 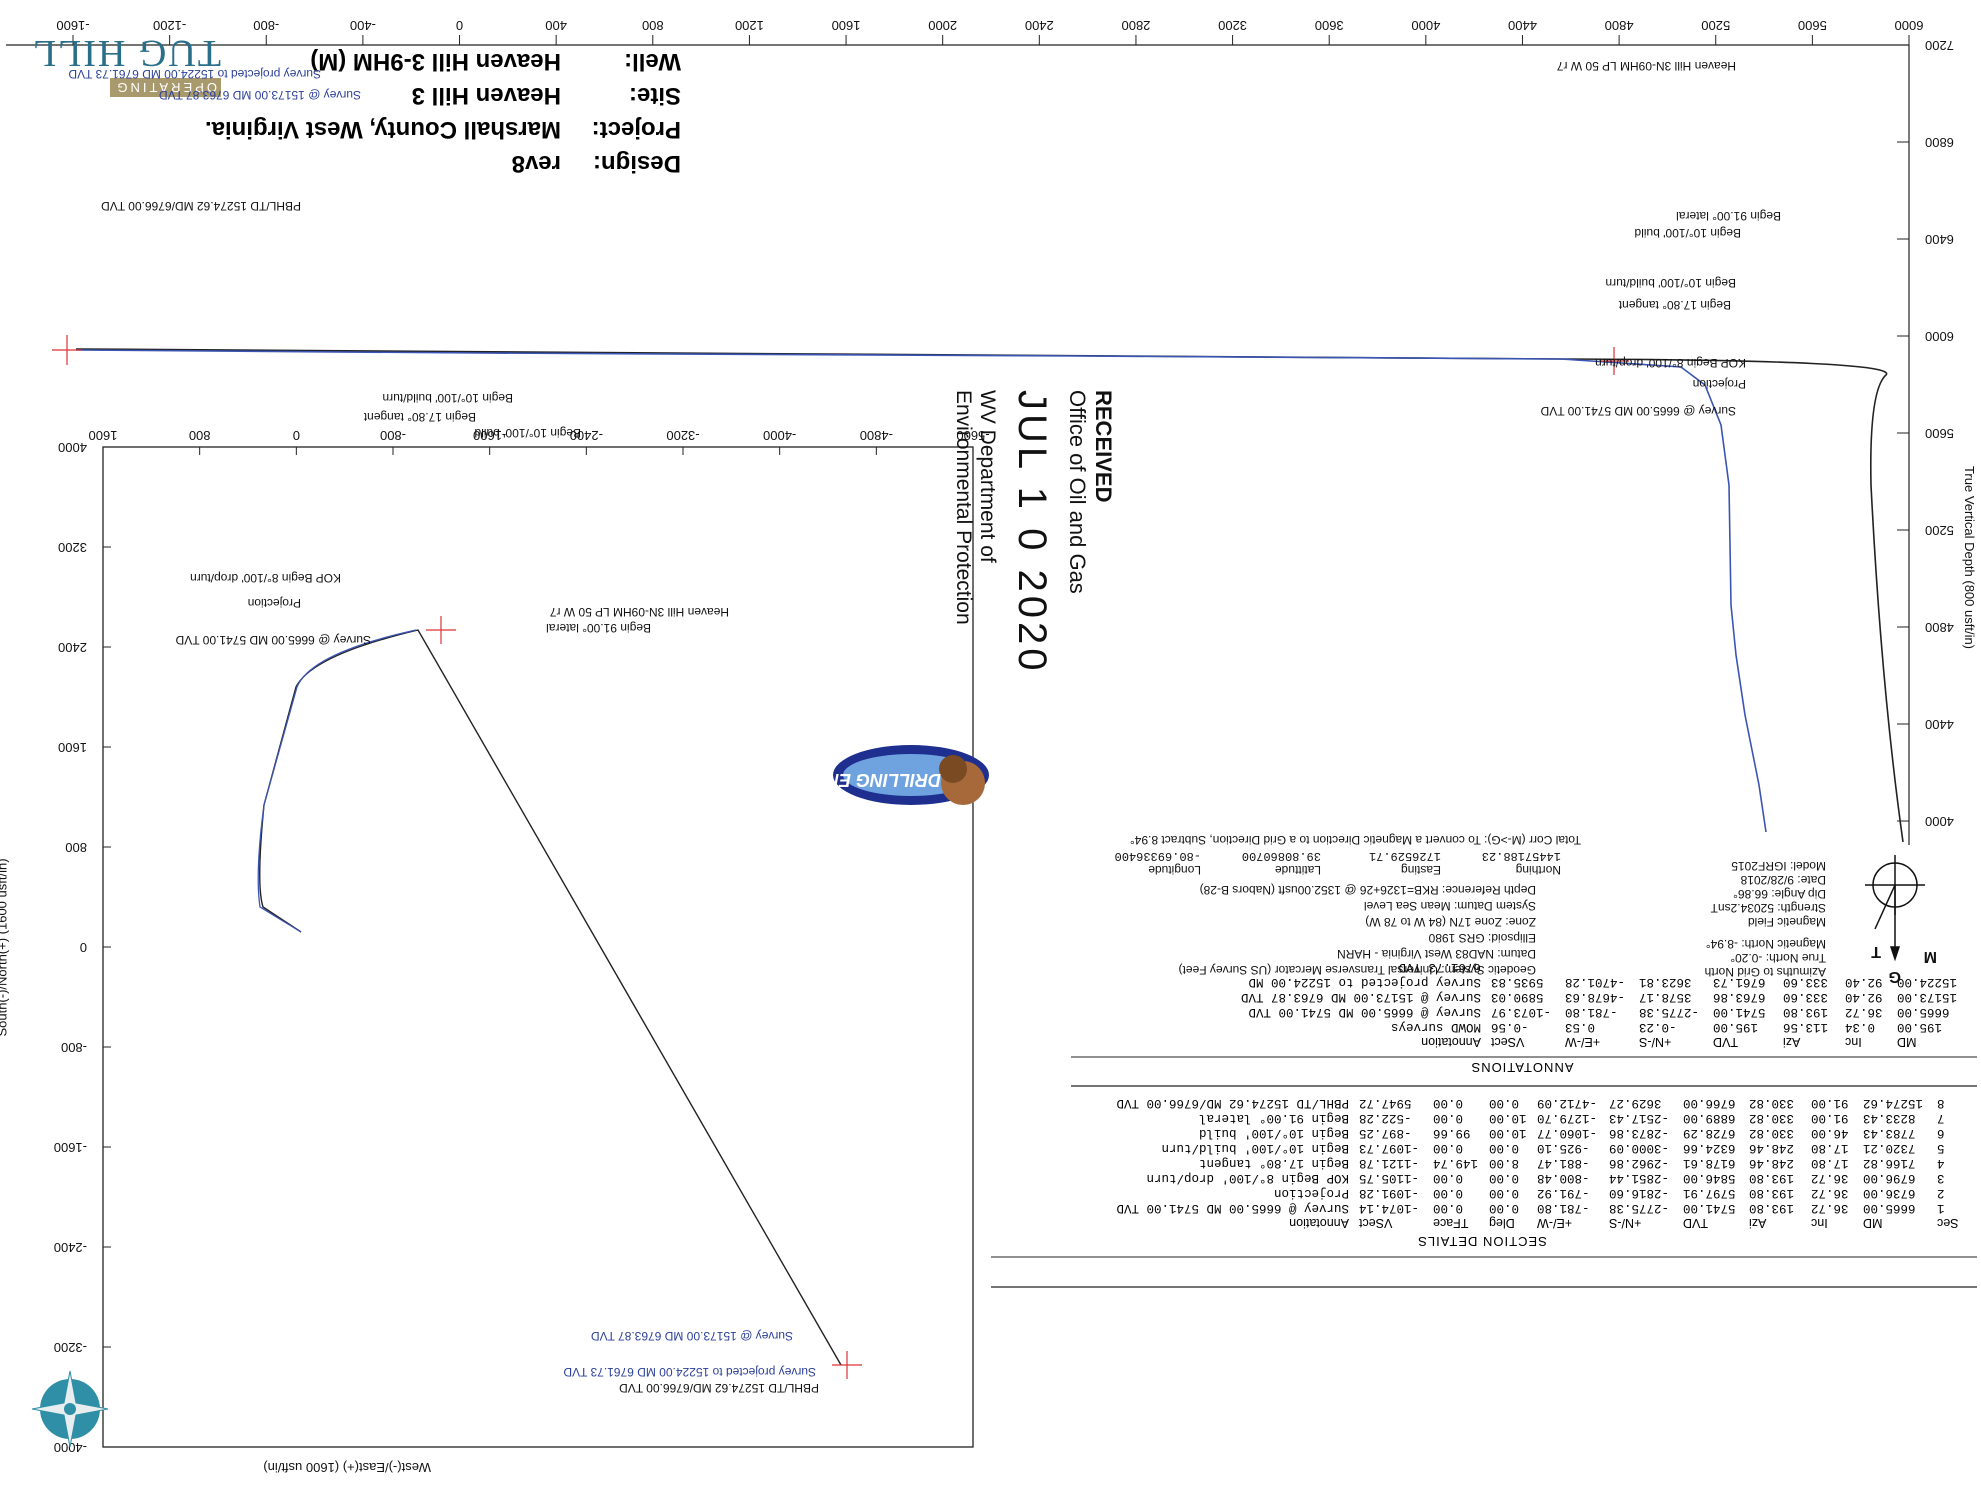 I want to click on section-y-axis-label: True Vertical Depth (800 usft/in), so click(x=1969, y=557).